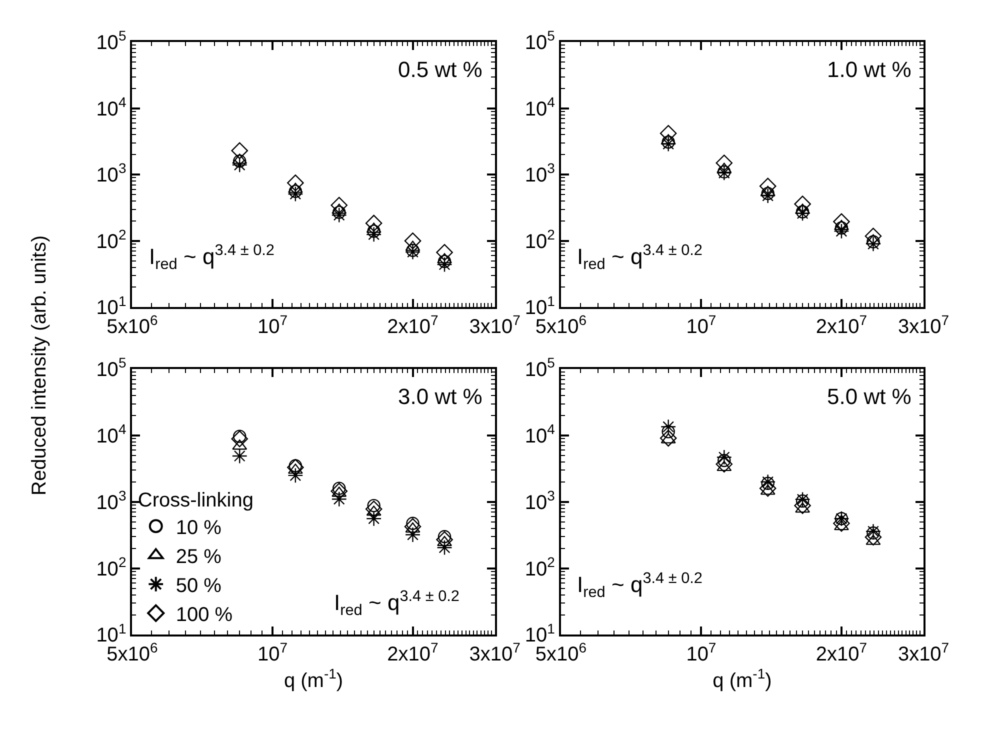 This screenshot has height=729, width=984. I want to click on legend-label: 100 %, so click(204, 615).